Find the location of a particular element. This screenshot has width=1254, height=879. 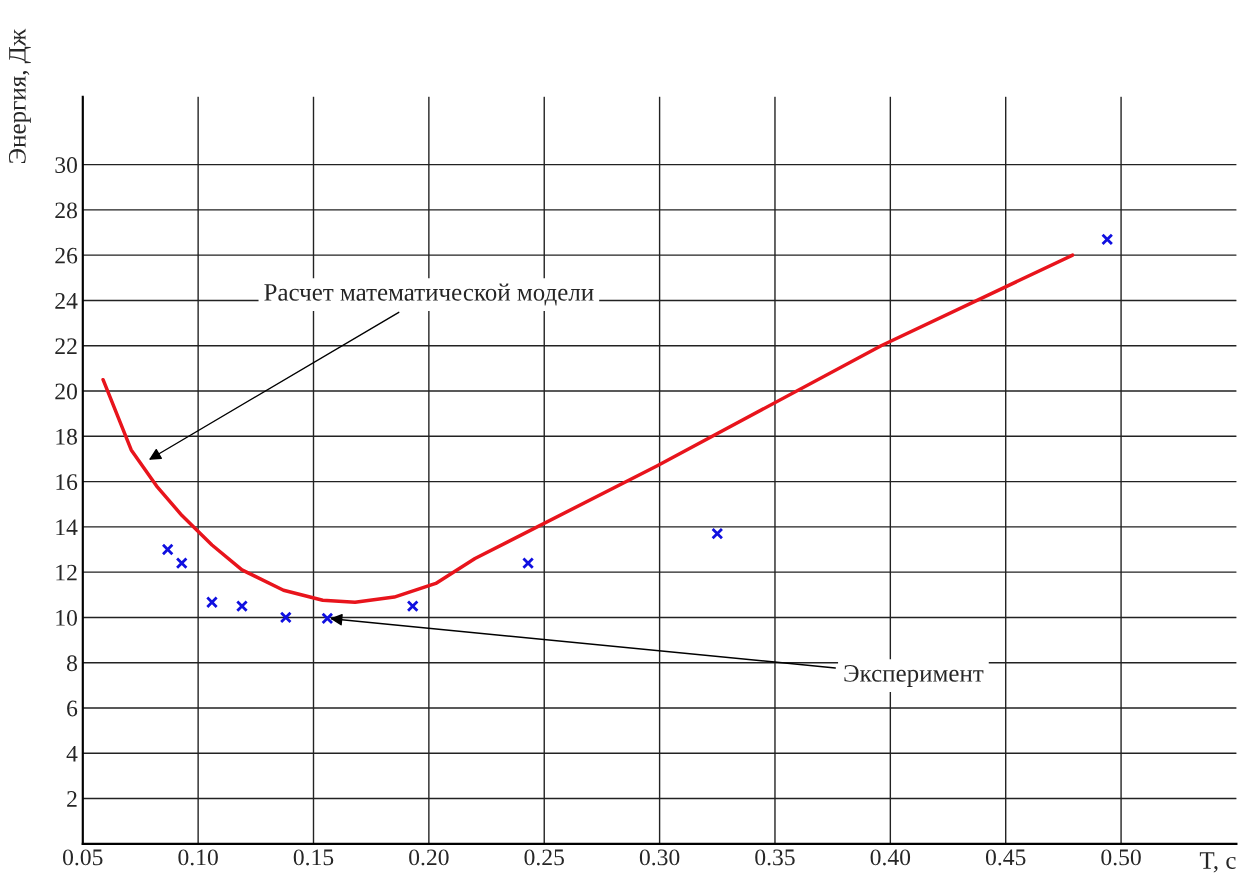

y-tick-label: 30 is located at coordinates (66, 165).